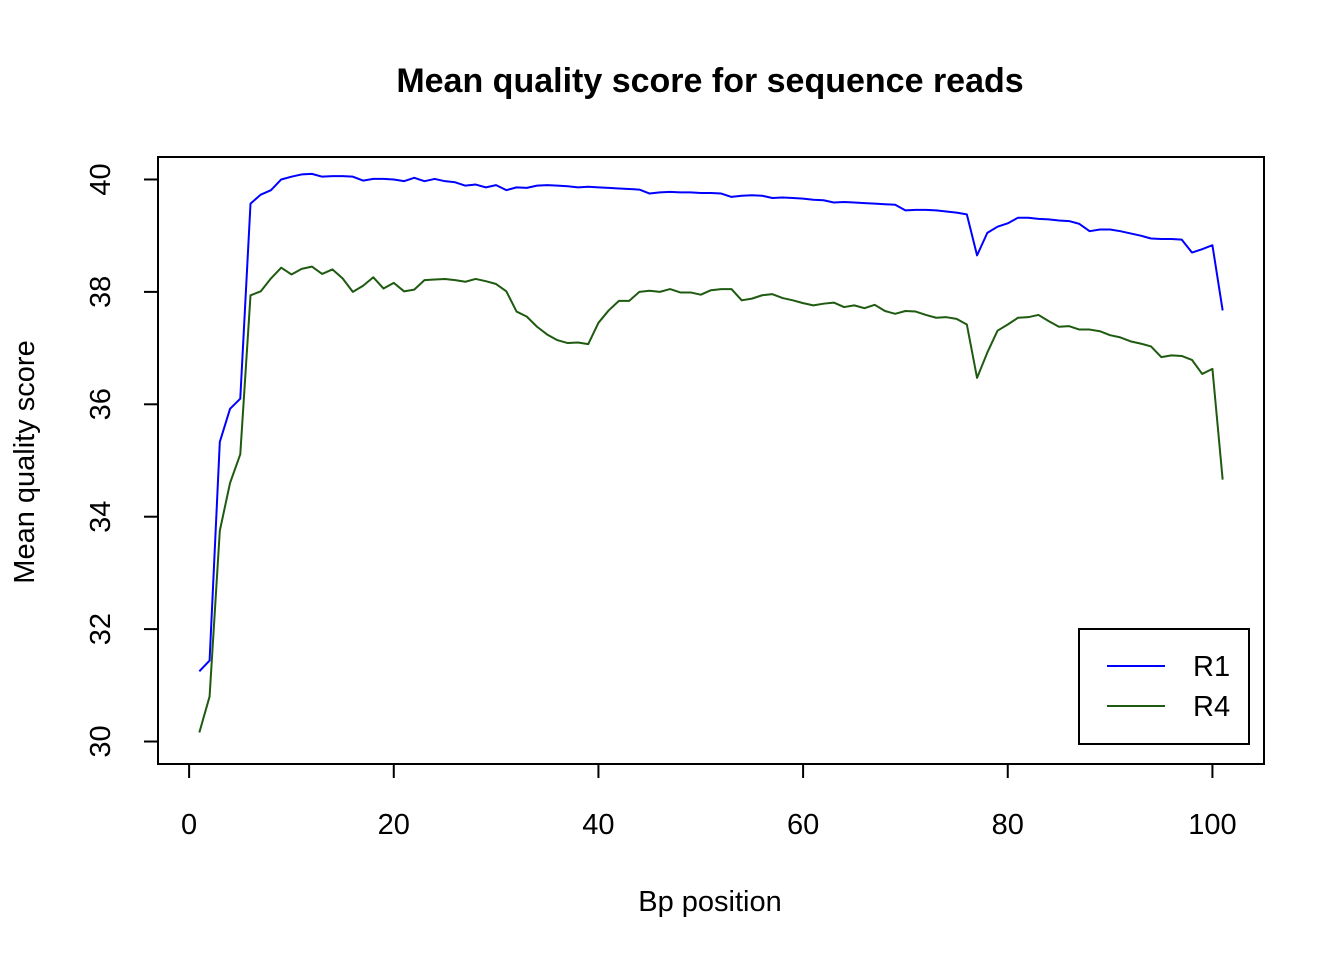  I want to click on legend-label-r4: R4, so click(1211, 707).